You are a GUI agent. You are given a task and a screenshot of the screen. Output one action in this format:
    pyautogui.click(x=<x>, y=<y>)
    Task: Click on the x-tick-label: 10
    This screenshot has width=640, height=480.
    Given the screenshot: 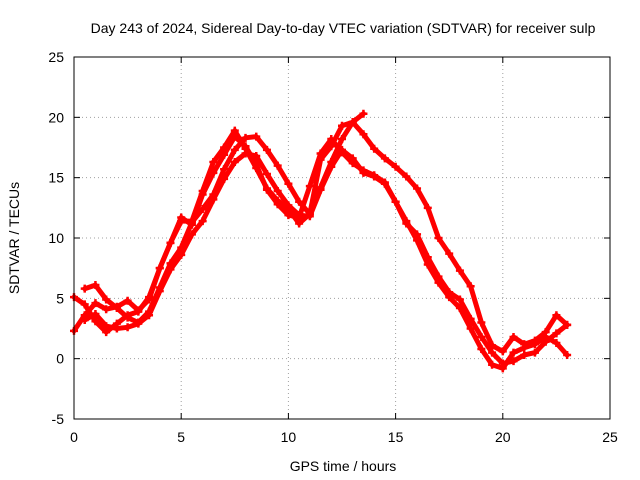 What is the action you would take?
    pyautogui.click(x=289, y=437)
    